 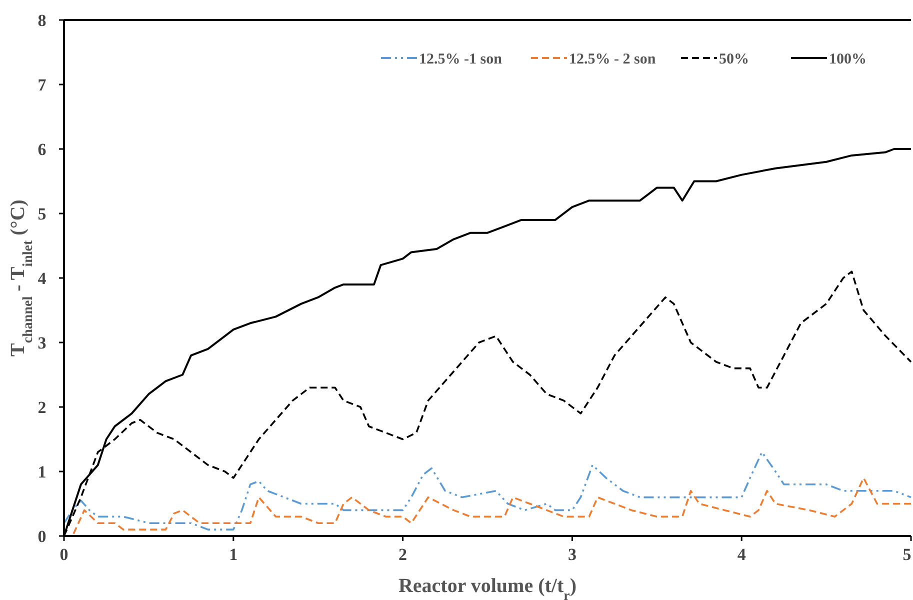 I want to click on legend-label: 50%, so click(x=734, y=59).